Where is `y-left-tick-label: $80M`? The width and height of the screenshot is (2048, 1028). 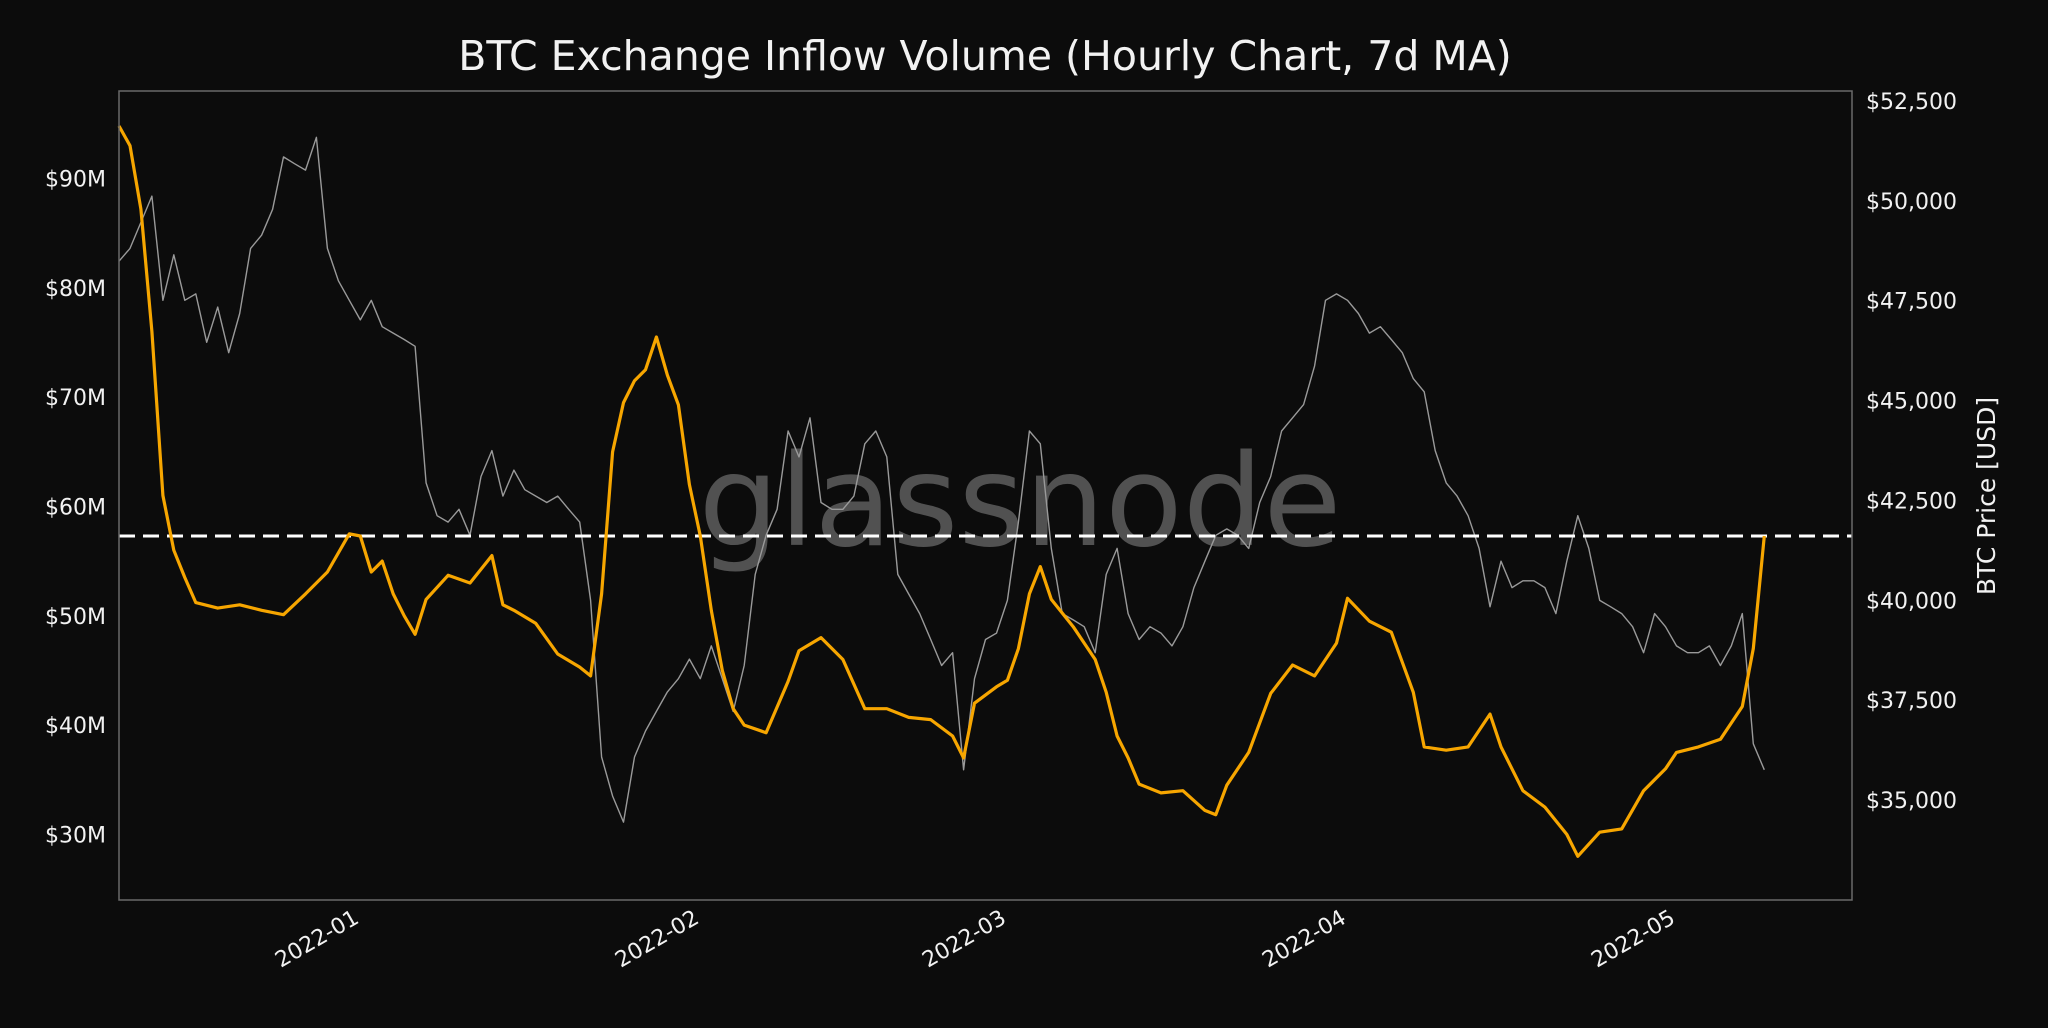
y-left-tick-label: $80M is located at coordinates (75, 289).